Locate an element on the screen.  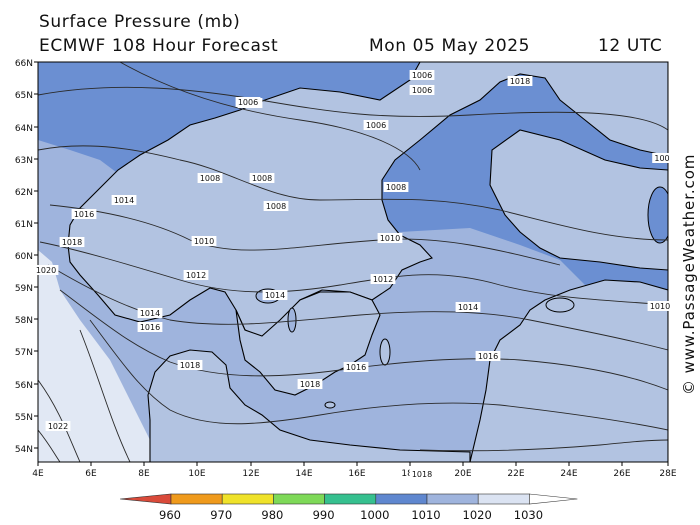
lake-vattern is located at coordinates (292, 320).